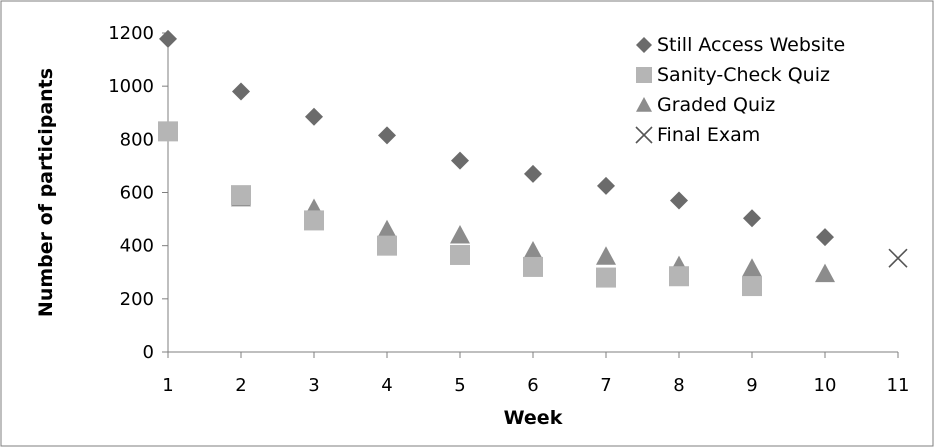 The height and width of the screenshot is (447, 934). Describe the element at coordinates (898, 385) in the screenshot. I see `x-tick-label: 11` at that location.